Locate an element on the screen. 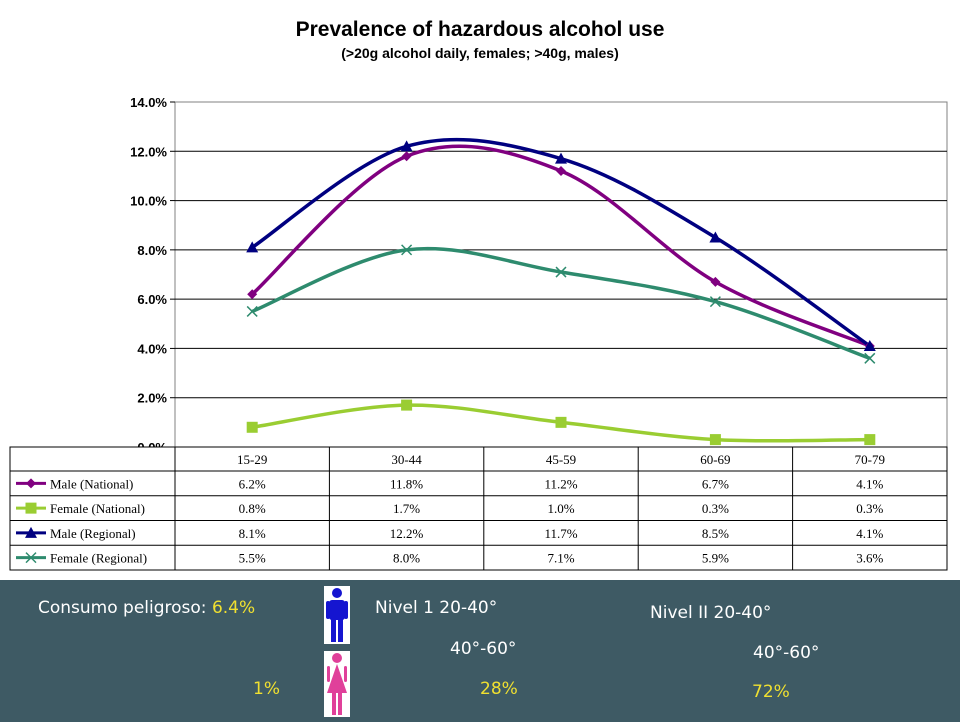 Image resolution: width=960 pixels, height=722 pixels. nivel1-value: 28% is located at coordinates (499, 689).